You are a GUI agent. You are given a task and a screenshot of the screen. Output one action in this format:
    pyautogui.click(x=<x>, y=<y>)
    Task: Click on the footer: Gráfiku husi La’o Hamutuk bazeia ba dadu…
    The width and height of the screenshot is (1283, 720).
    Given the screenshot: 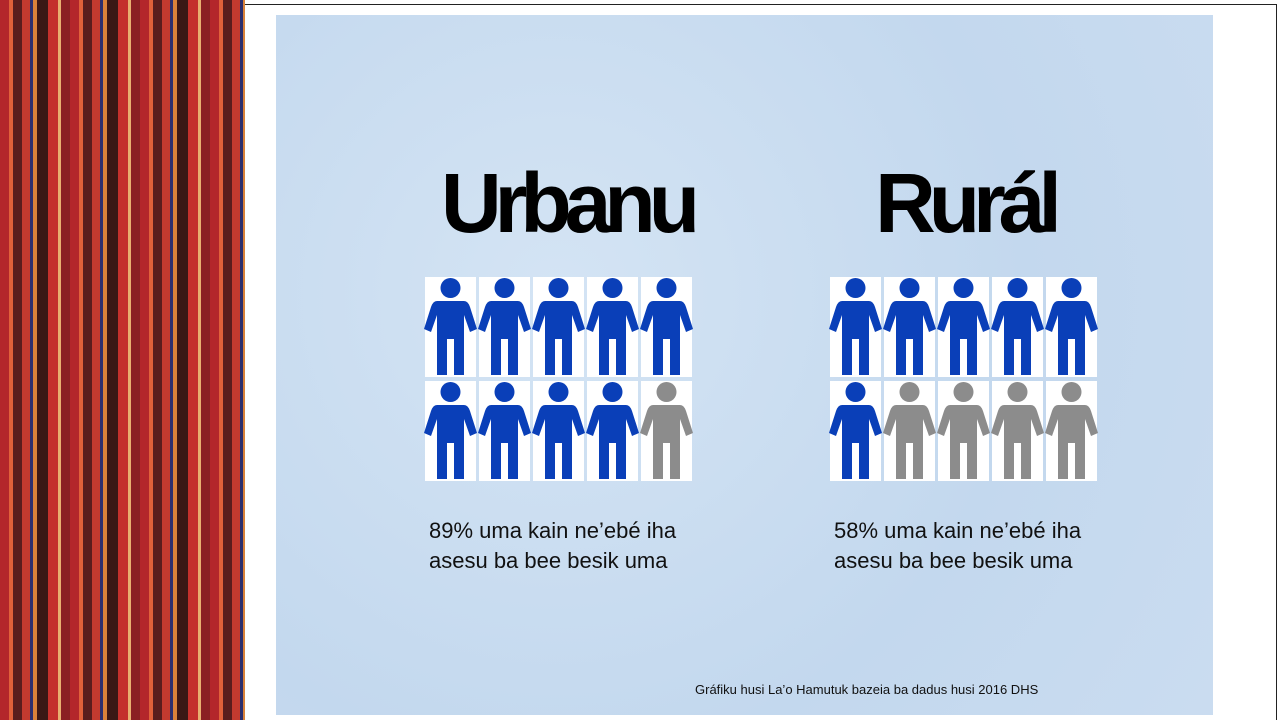 What is the action you would take?
    pyautogui.click(x=867, y=689)
    